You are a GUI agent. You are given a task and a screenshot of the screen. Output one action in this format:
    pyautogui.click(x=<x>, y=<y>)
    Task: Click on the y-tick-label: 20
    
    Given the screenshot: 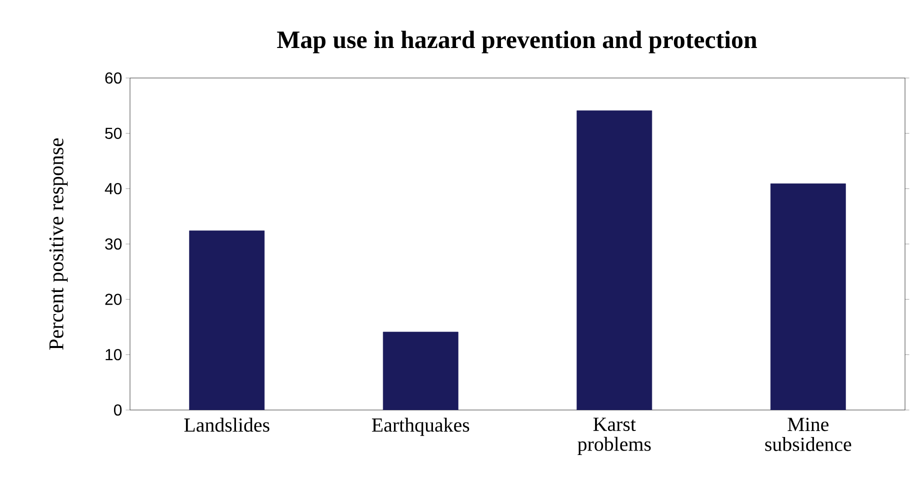 What is the action you would take?
    pyautogui.click(x=113, y=299)
    